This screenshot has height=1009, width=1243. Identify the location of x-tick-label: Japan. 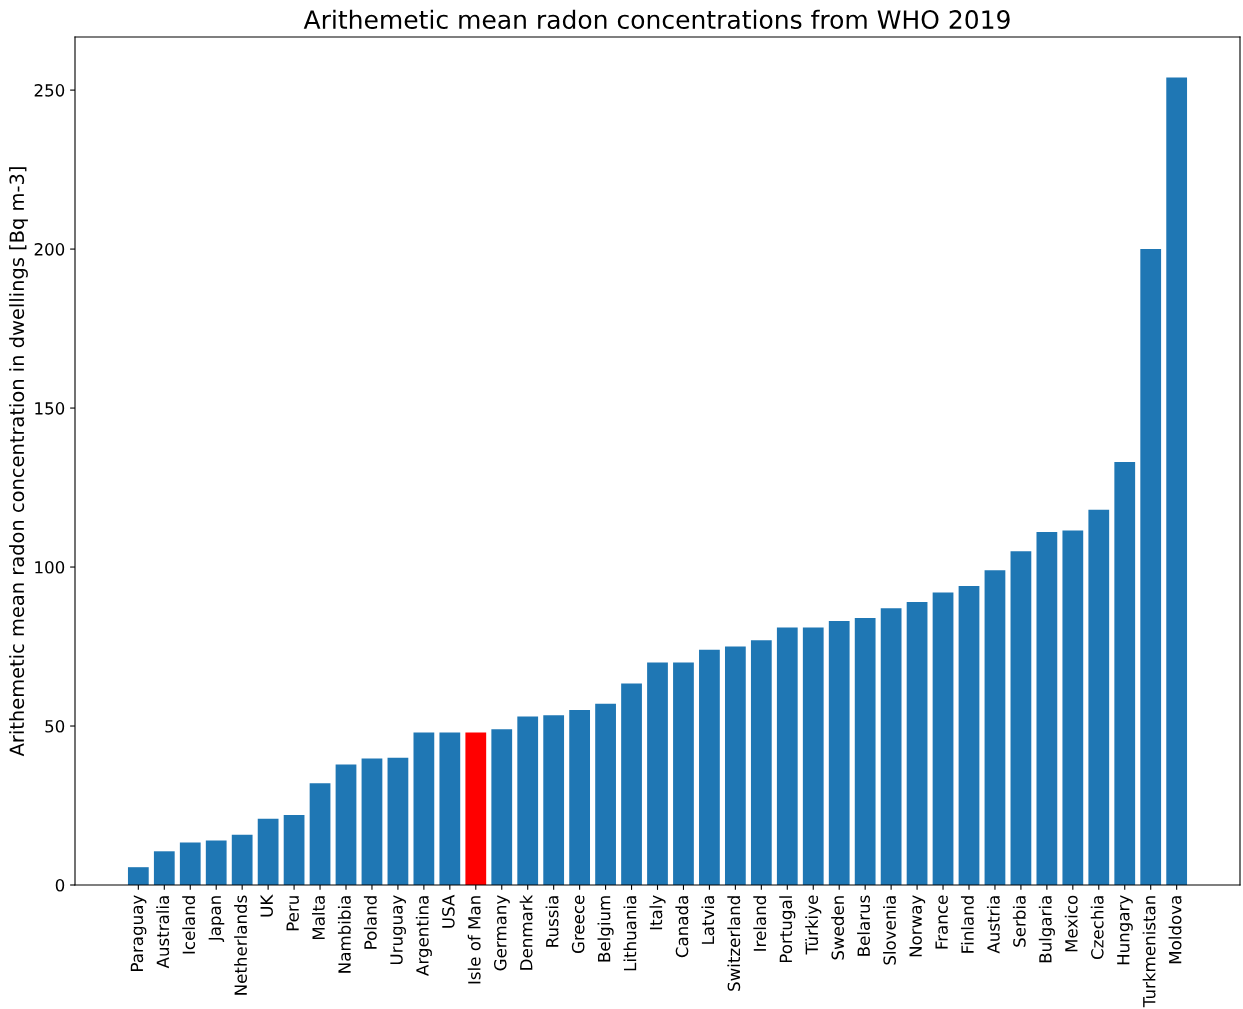
(216, 919).